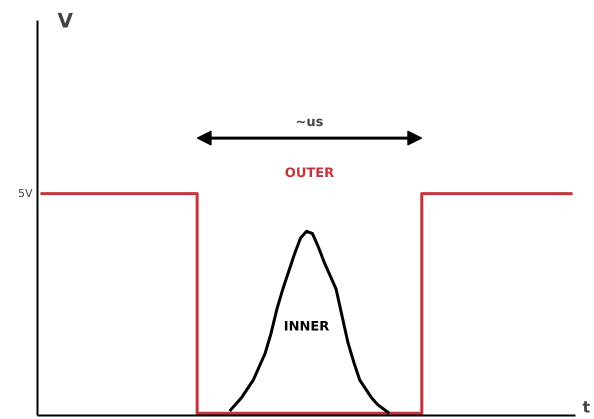 Image resolution: width=594 pixels, height=419 pixels. I want to click on text: 5V, so click(25, 193).